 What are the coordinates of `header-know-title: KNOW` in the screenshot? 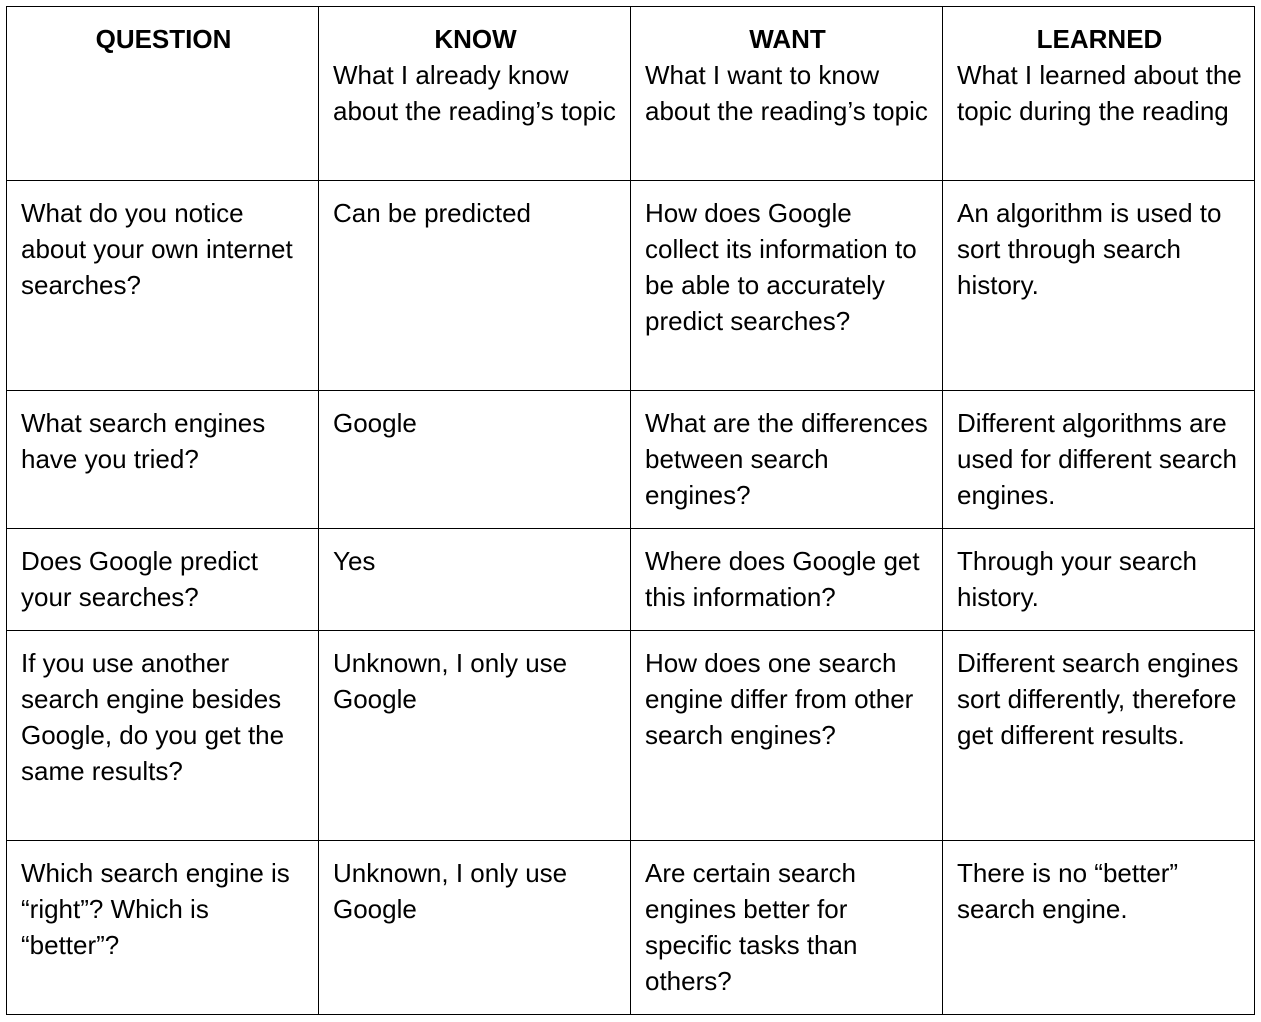 It's located at (475, 39).